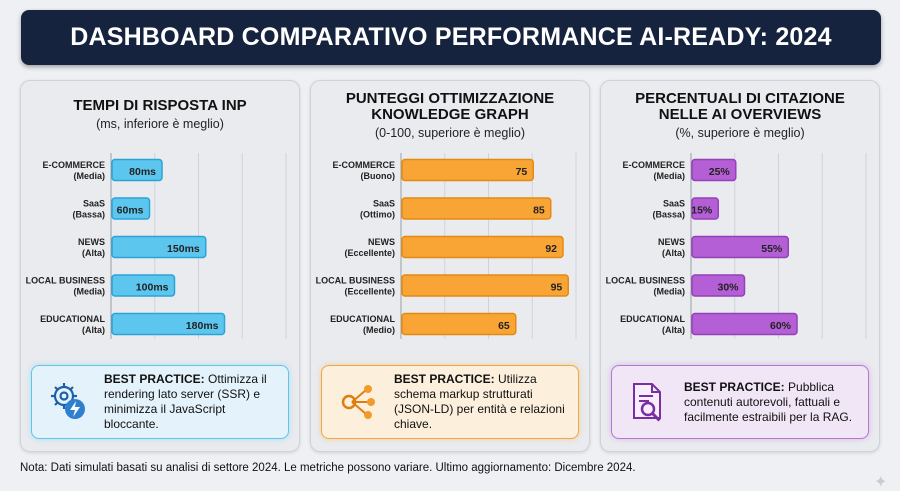 This screenshot has width=900, height=491. I want to click on value-label: 92, so click(551, 249).